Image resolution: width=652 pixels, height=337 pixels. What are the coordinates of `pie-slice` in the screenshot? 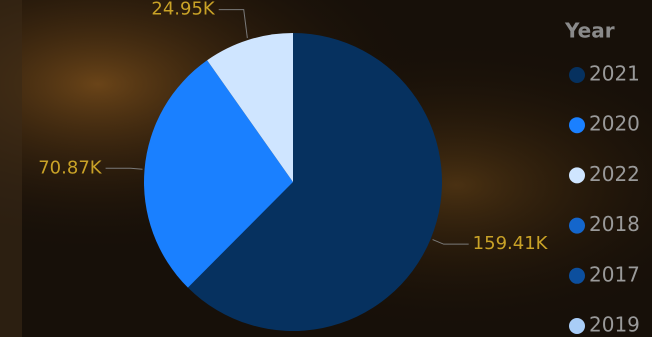 It's located at (250, 107).